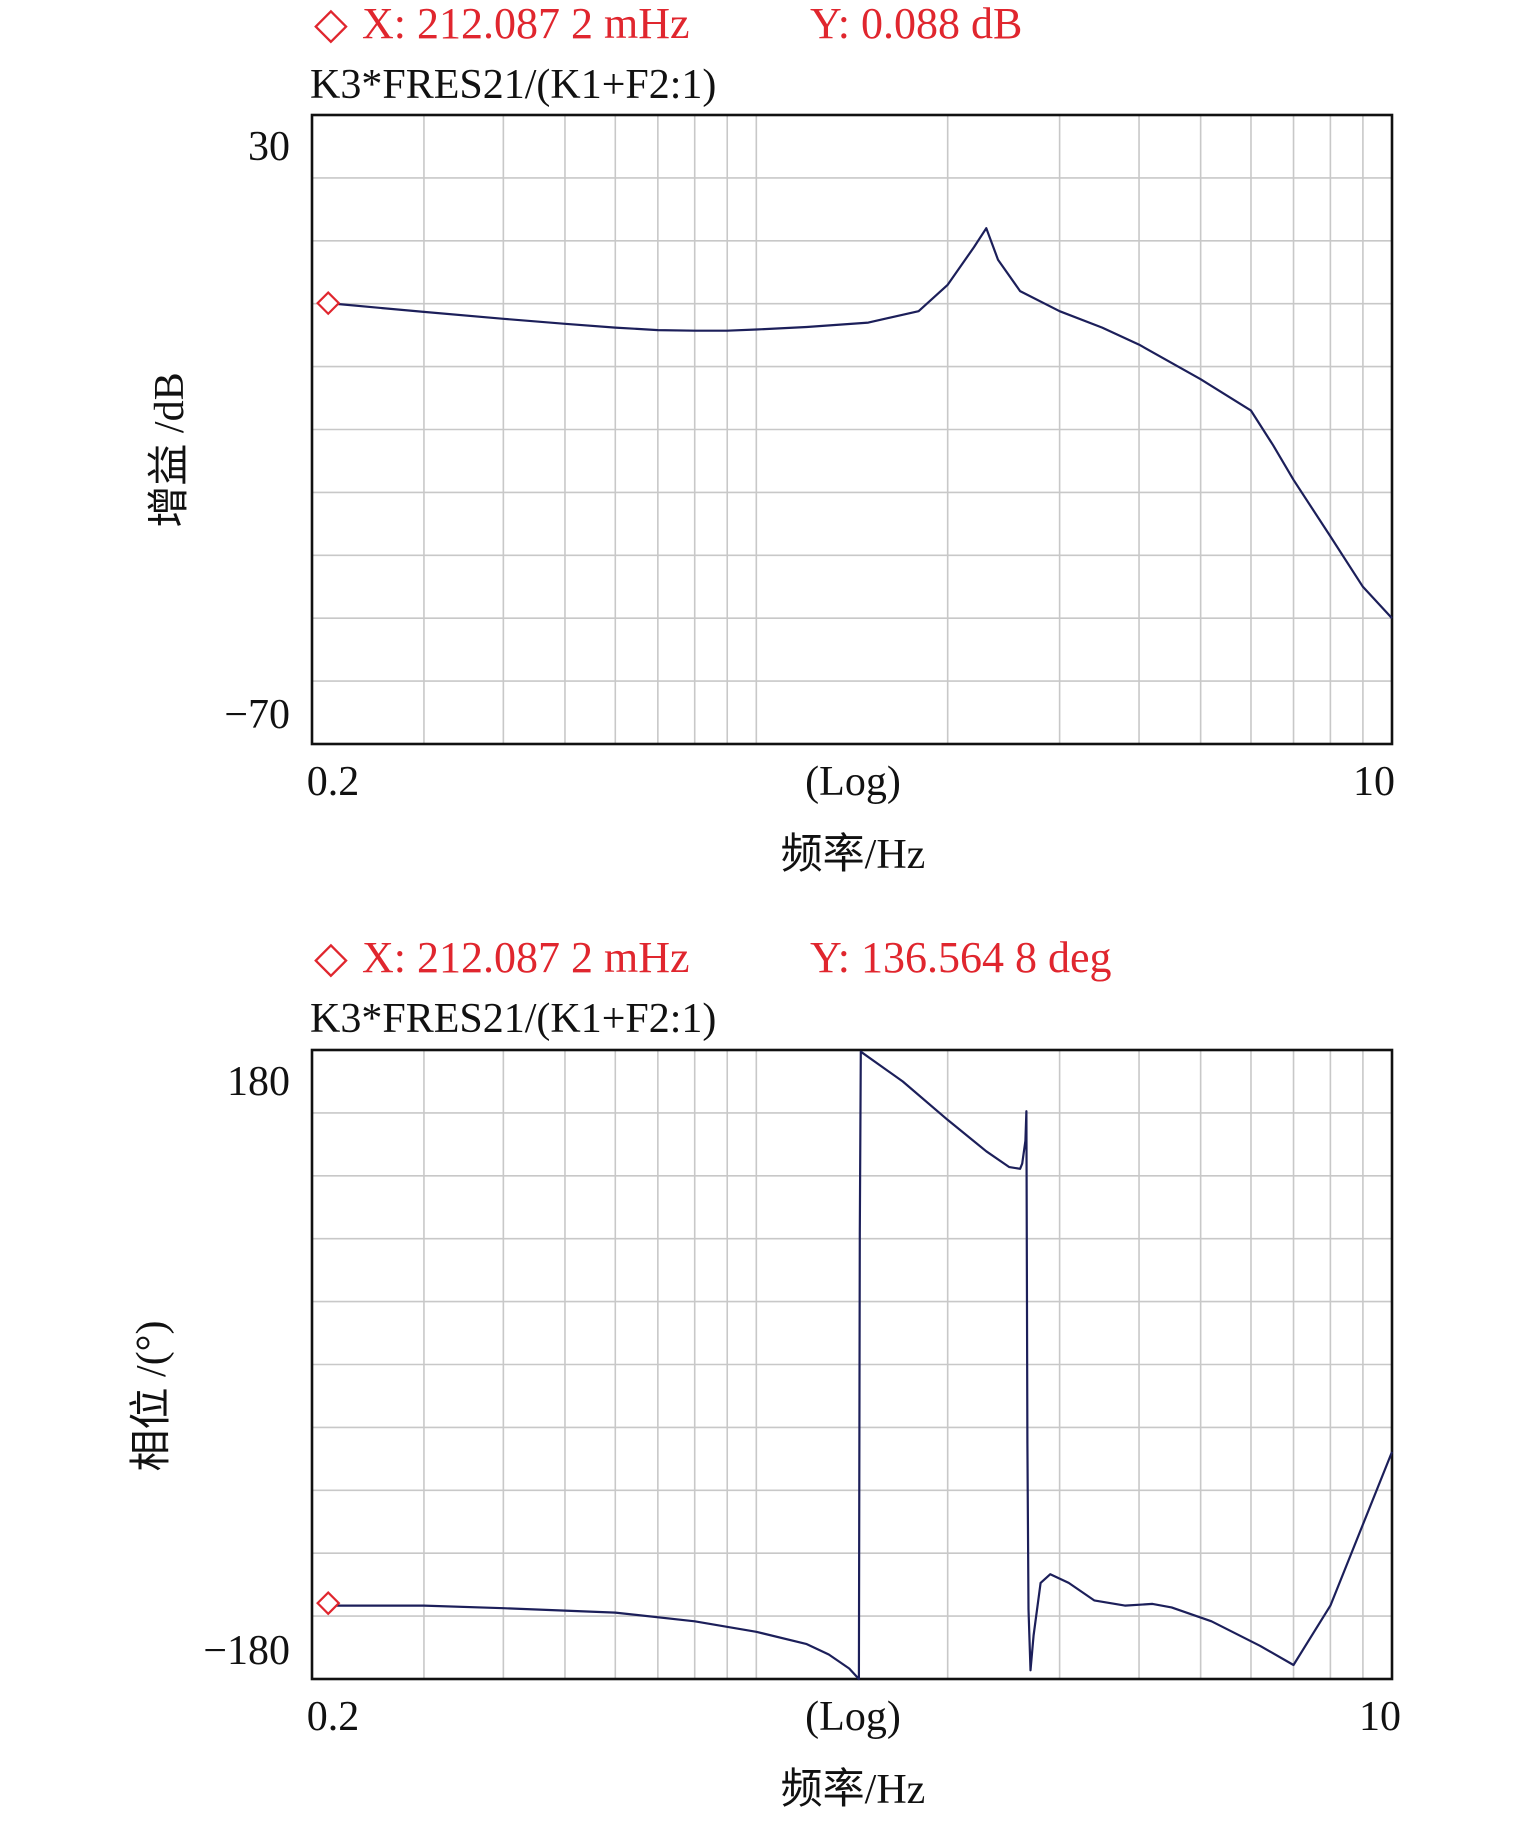 The width and height of the screenshot is (1535, 1828). What do you see at coordinates (961, 957) in the screenshot?
I see `phase-cursor-y-readout: Y: 136.564 8 deg` at bounding box center [961, 957].